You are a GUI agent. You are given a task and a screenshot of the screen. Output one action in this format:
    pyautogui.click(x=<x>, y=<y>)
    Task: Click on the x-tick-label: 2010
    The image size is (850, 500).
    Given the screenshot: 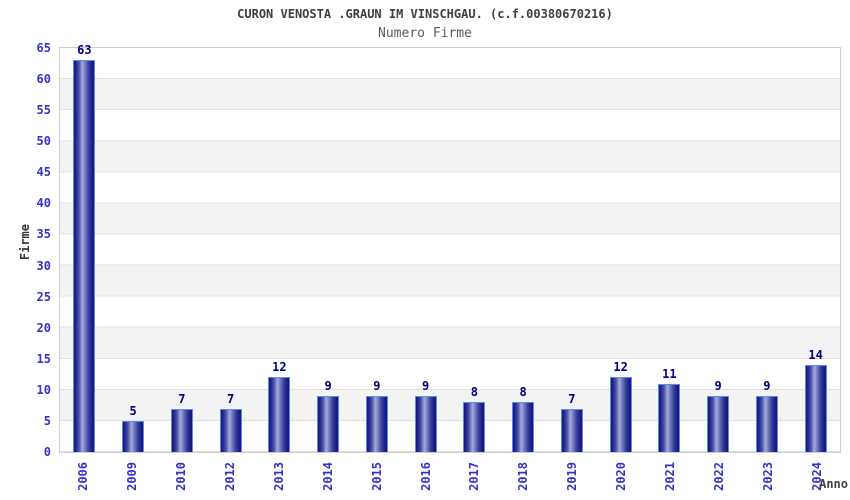 What is the action you would take?
    pyautogui.click(x=181, y=476)
    